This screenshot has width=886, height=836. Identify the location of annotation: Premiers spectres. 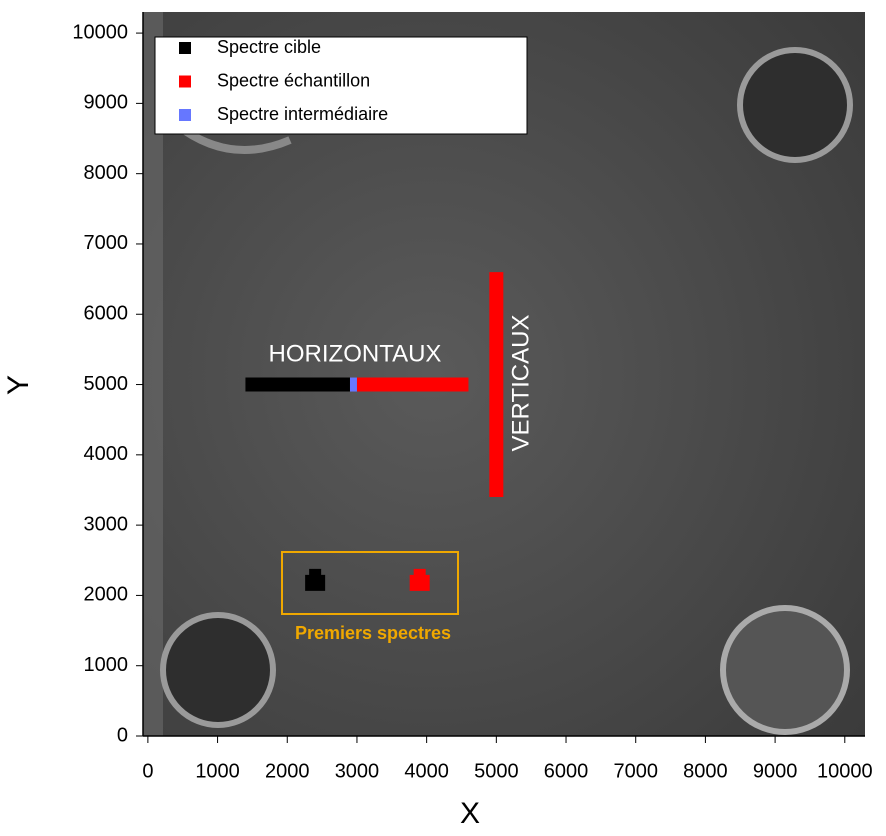
(373, 633).